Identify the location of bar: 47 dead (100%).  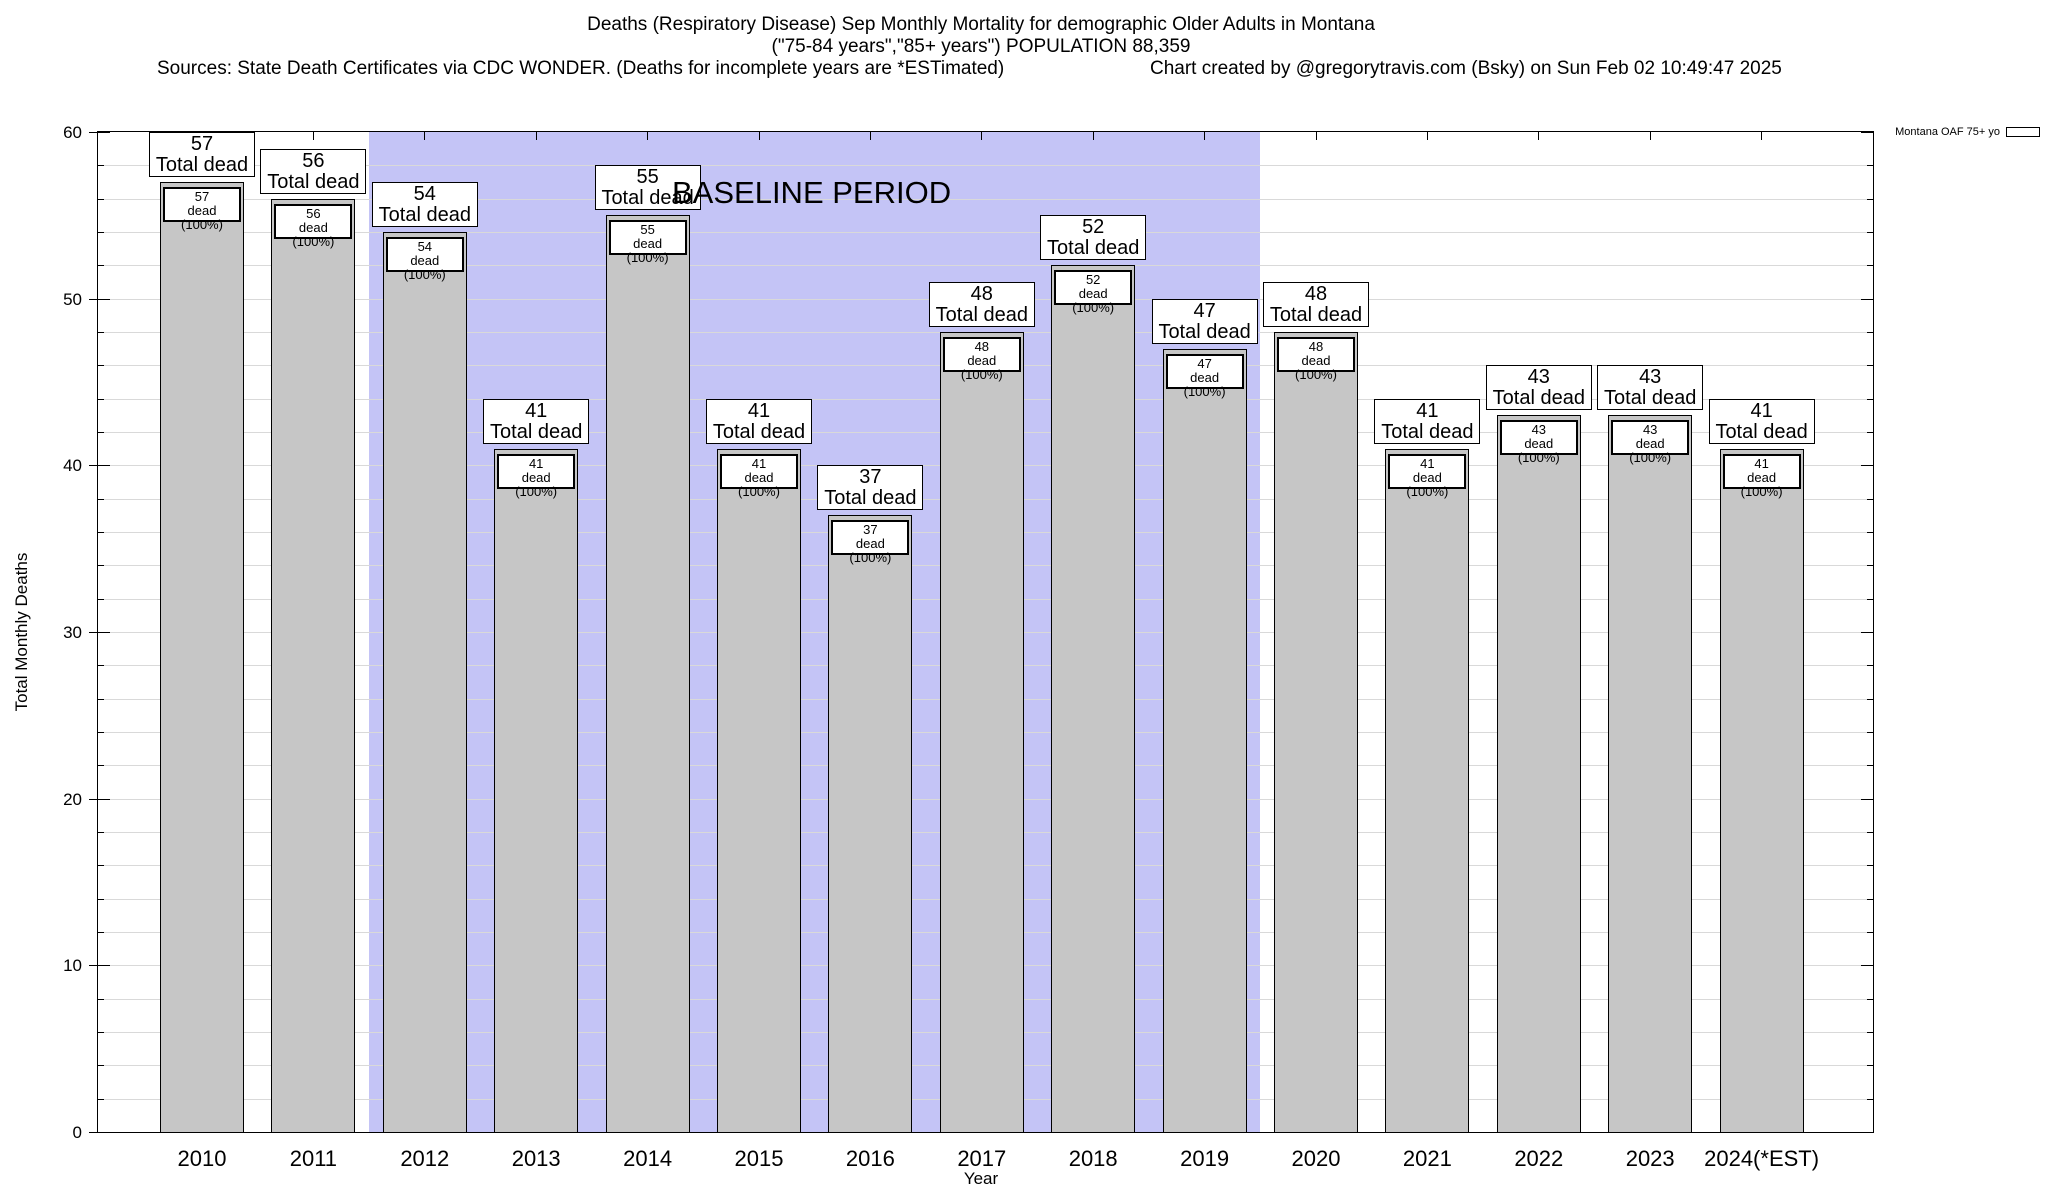
(1204, 740).